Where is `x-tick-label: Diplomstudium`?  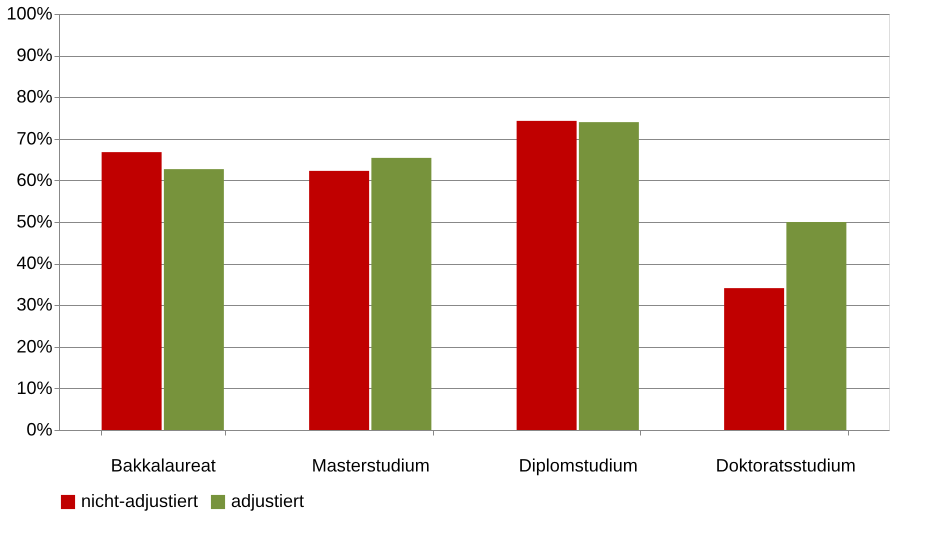
x-tick-label: Diplomstudium is located at coordinates (578, 466).